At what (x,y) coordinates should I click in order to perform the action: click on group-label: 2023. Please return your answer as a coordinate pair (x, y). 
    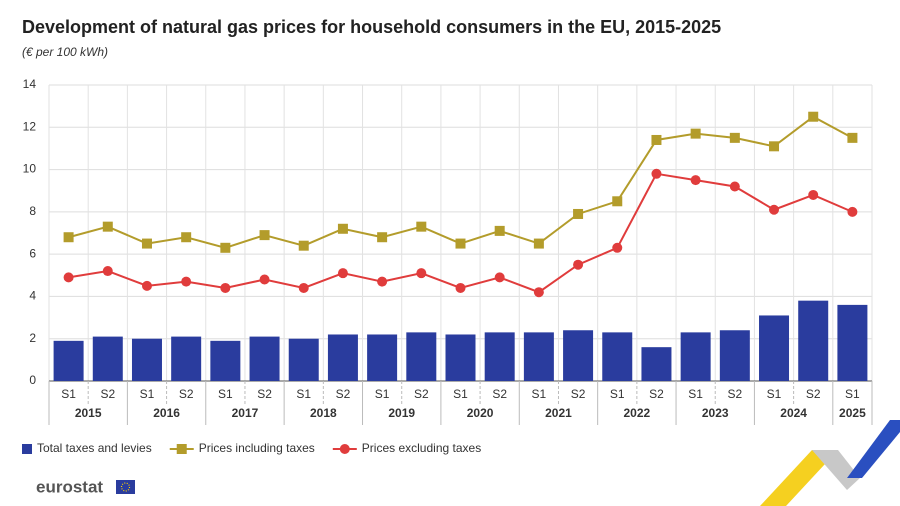
    Looking at the image, I should click on (715, 413).